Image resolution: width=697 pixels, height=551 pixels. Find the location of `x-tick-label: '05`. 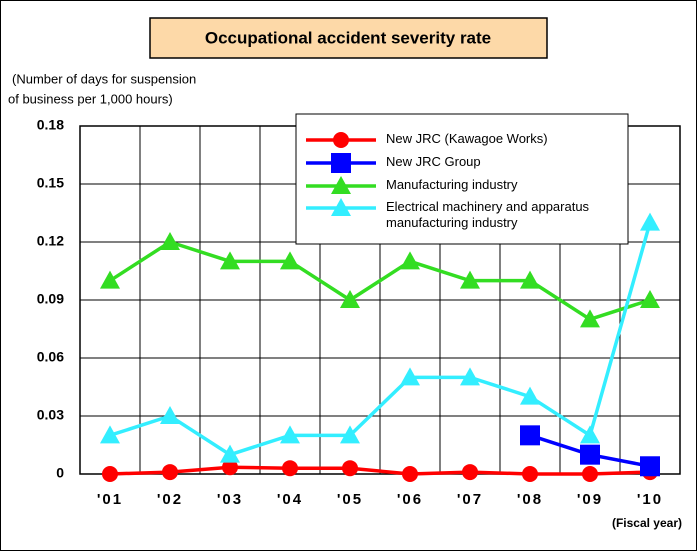

x-tick-label: '05 is located at coordinates (350, 499).